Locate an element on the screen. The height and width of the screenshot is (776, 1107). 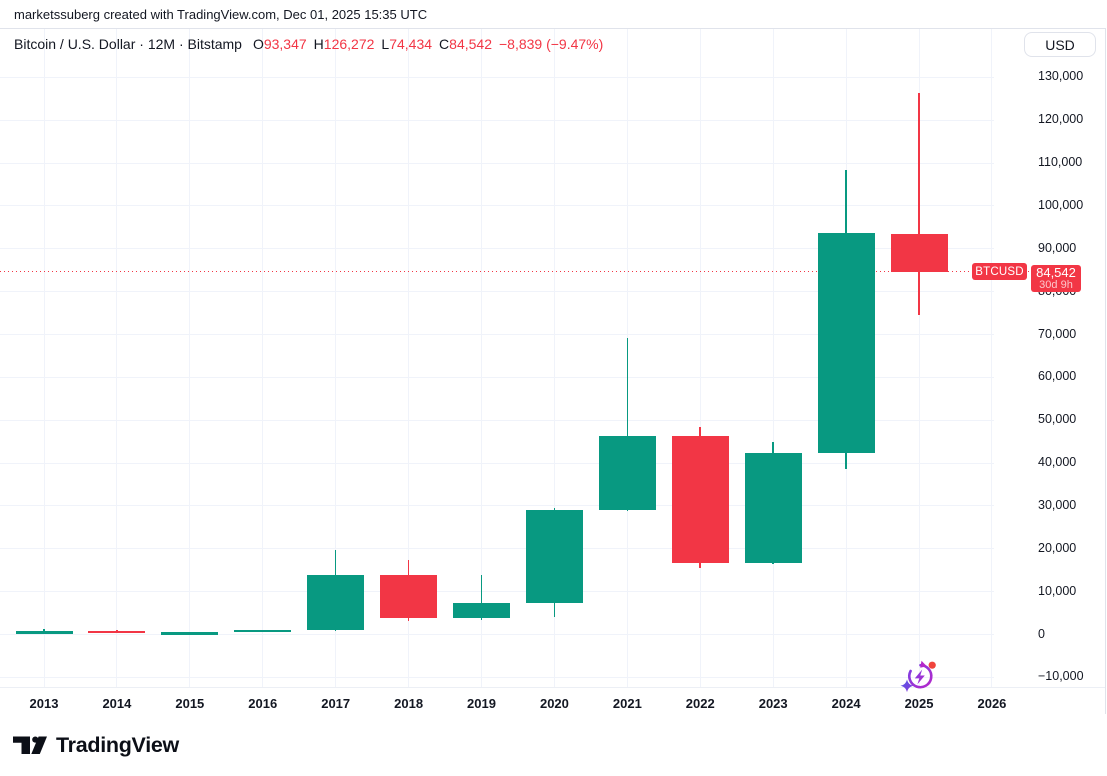
time-axis-label-2020: 2020 is located at coordinates (554, 703).